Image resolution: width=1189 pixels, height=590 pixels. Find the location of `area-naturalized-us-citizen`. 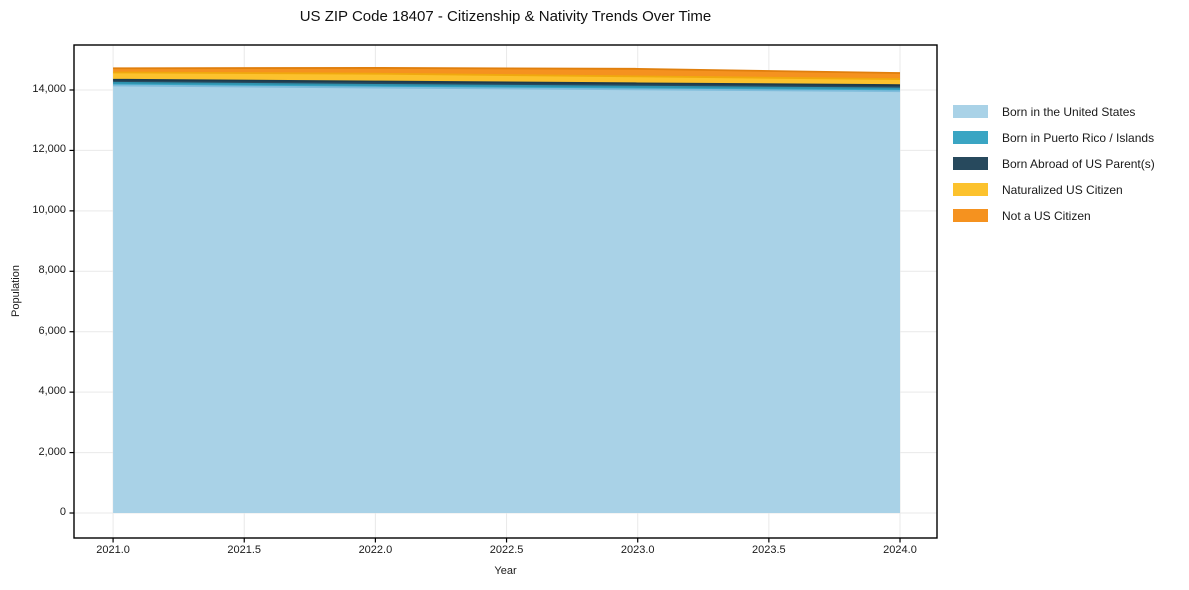

area-naturalized-us-citizen is located at coordinates (507, 79).